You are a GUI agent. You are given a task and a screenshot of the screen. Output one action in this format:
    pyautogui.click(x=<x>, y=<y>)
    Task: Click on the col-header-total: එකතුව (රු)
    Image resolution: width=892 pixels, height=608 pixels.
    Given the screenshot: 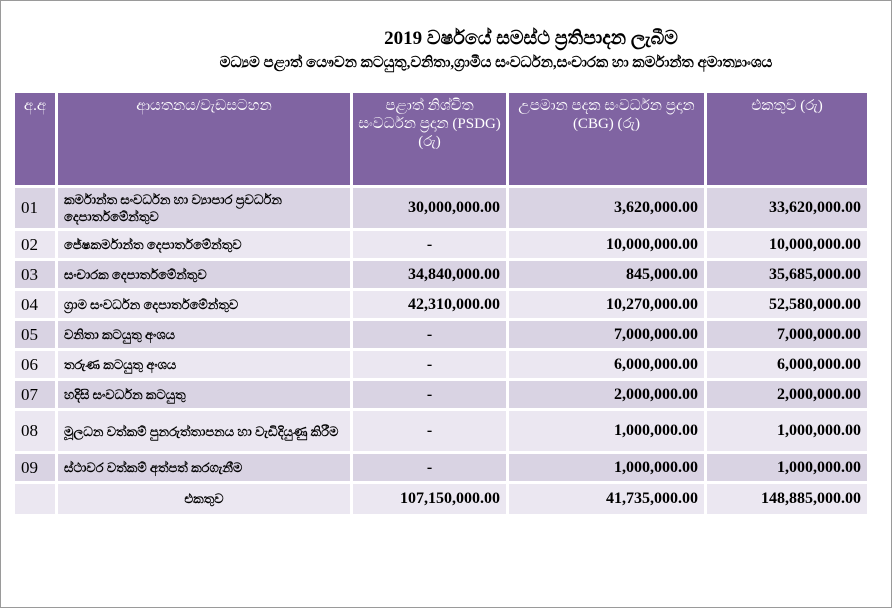 What is the action you would take?
    pyautogui.click(x=787, y=139)
    